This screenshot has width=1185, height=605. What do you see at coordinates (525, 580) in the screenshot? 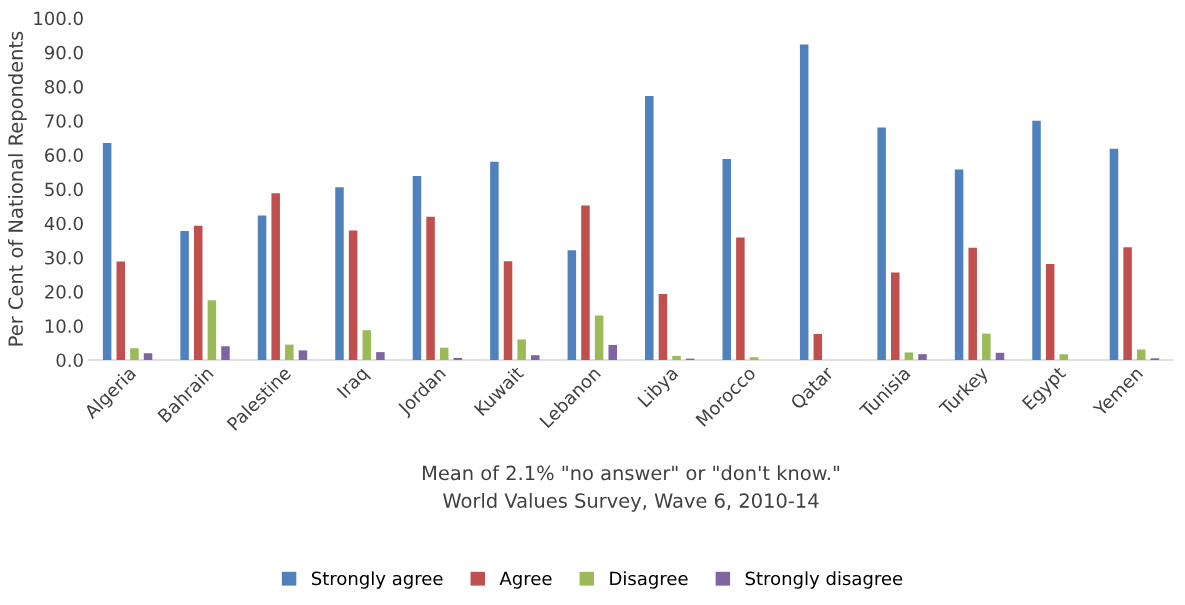
I see `legend-label: Agree` at bounding box center [525, 580].